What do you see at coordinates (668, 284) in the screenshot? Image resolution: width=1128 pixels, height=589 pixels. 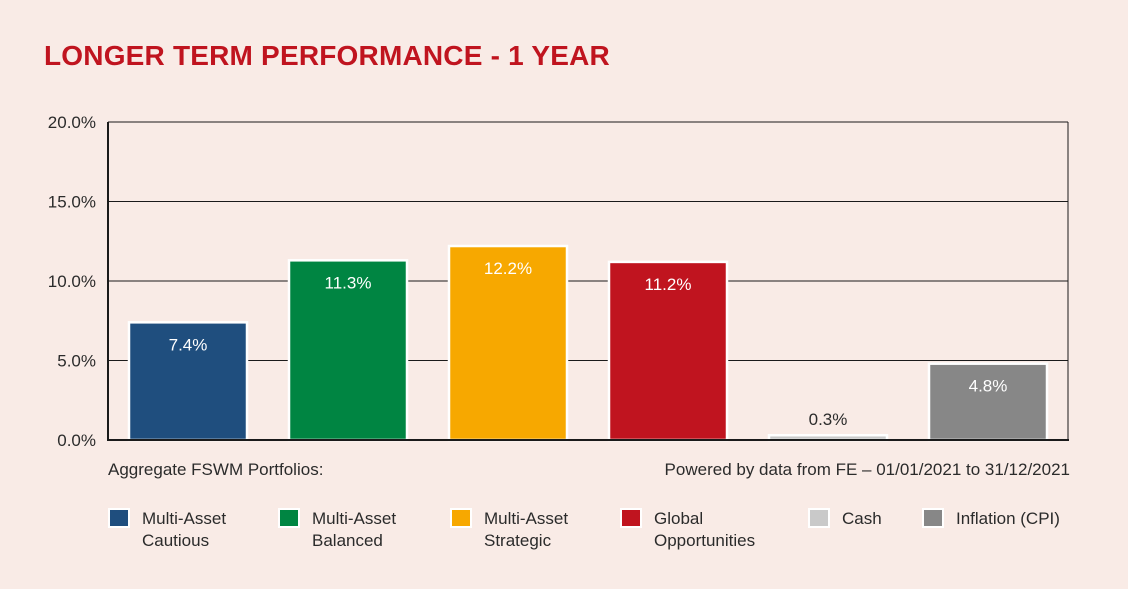 I see `bar-value-label: 11.2%` at bounding box center [668, 284].